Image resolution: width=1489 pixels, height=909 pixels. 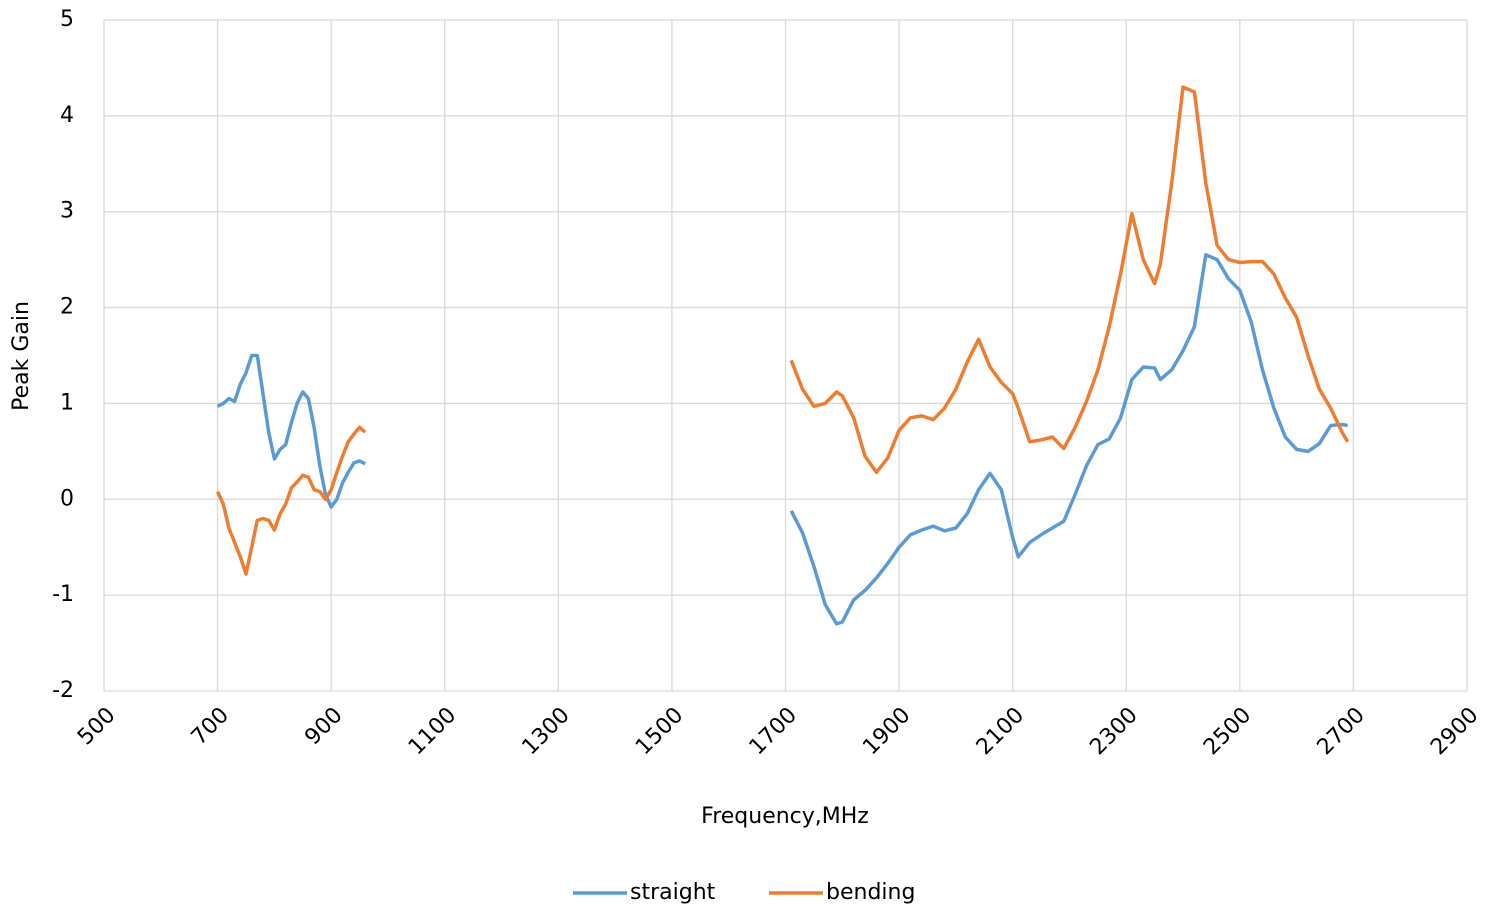 I want to click on legend-label: straight, so click(x=673, y=892).